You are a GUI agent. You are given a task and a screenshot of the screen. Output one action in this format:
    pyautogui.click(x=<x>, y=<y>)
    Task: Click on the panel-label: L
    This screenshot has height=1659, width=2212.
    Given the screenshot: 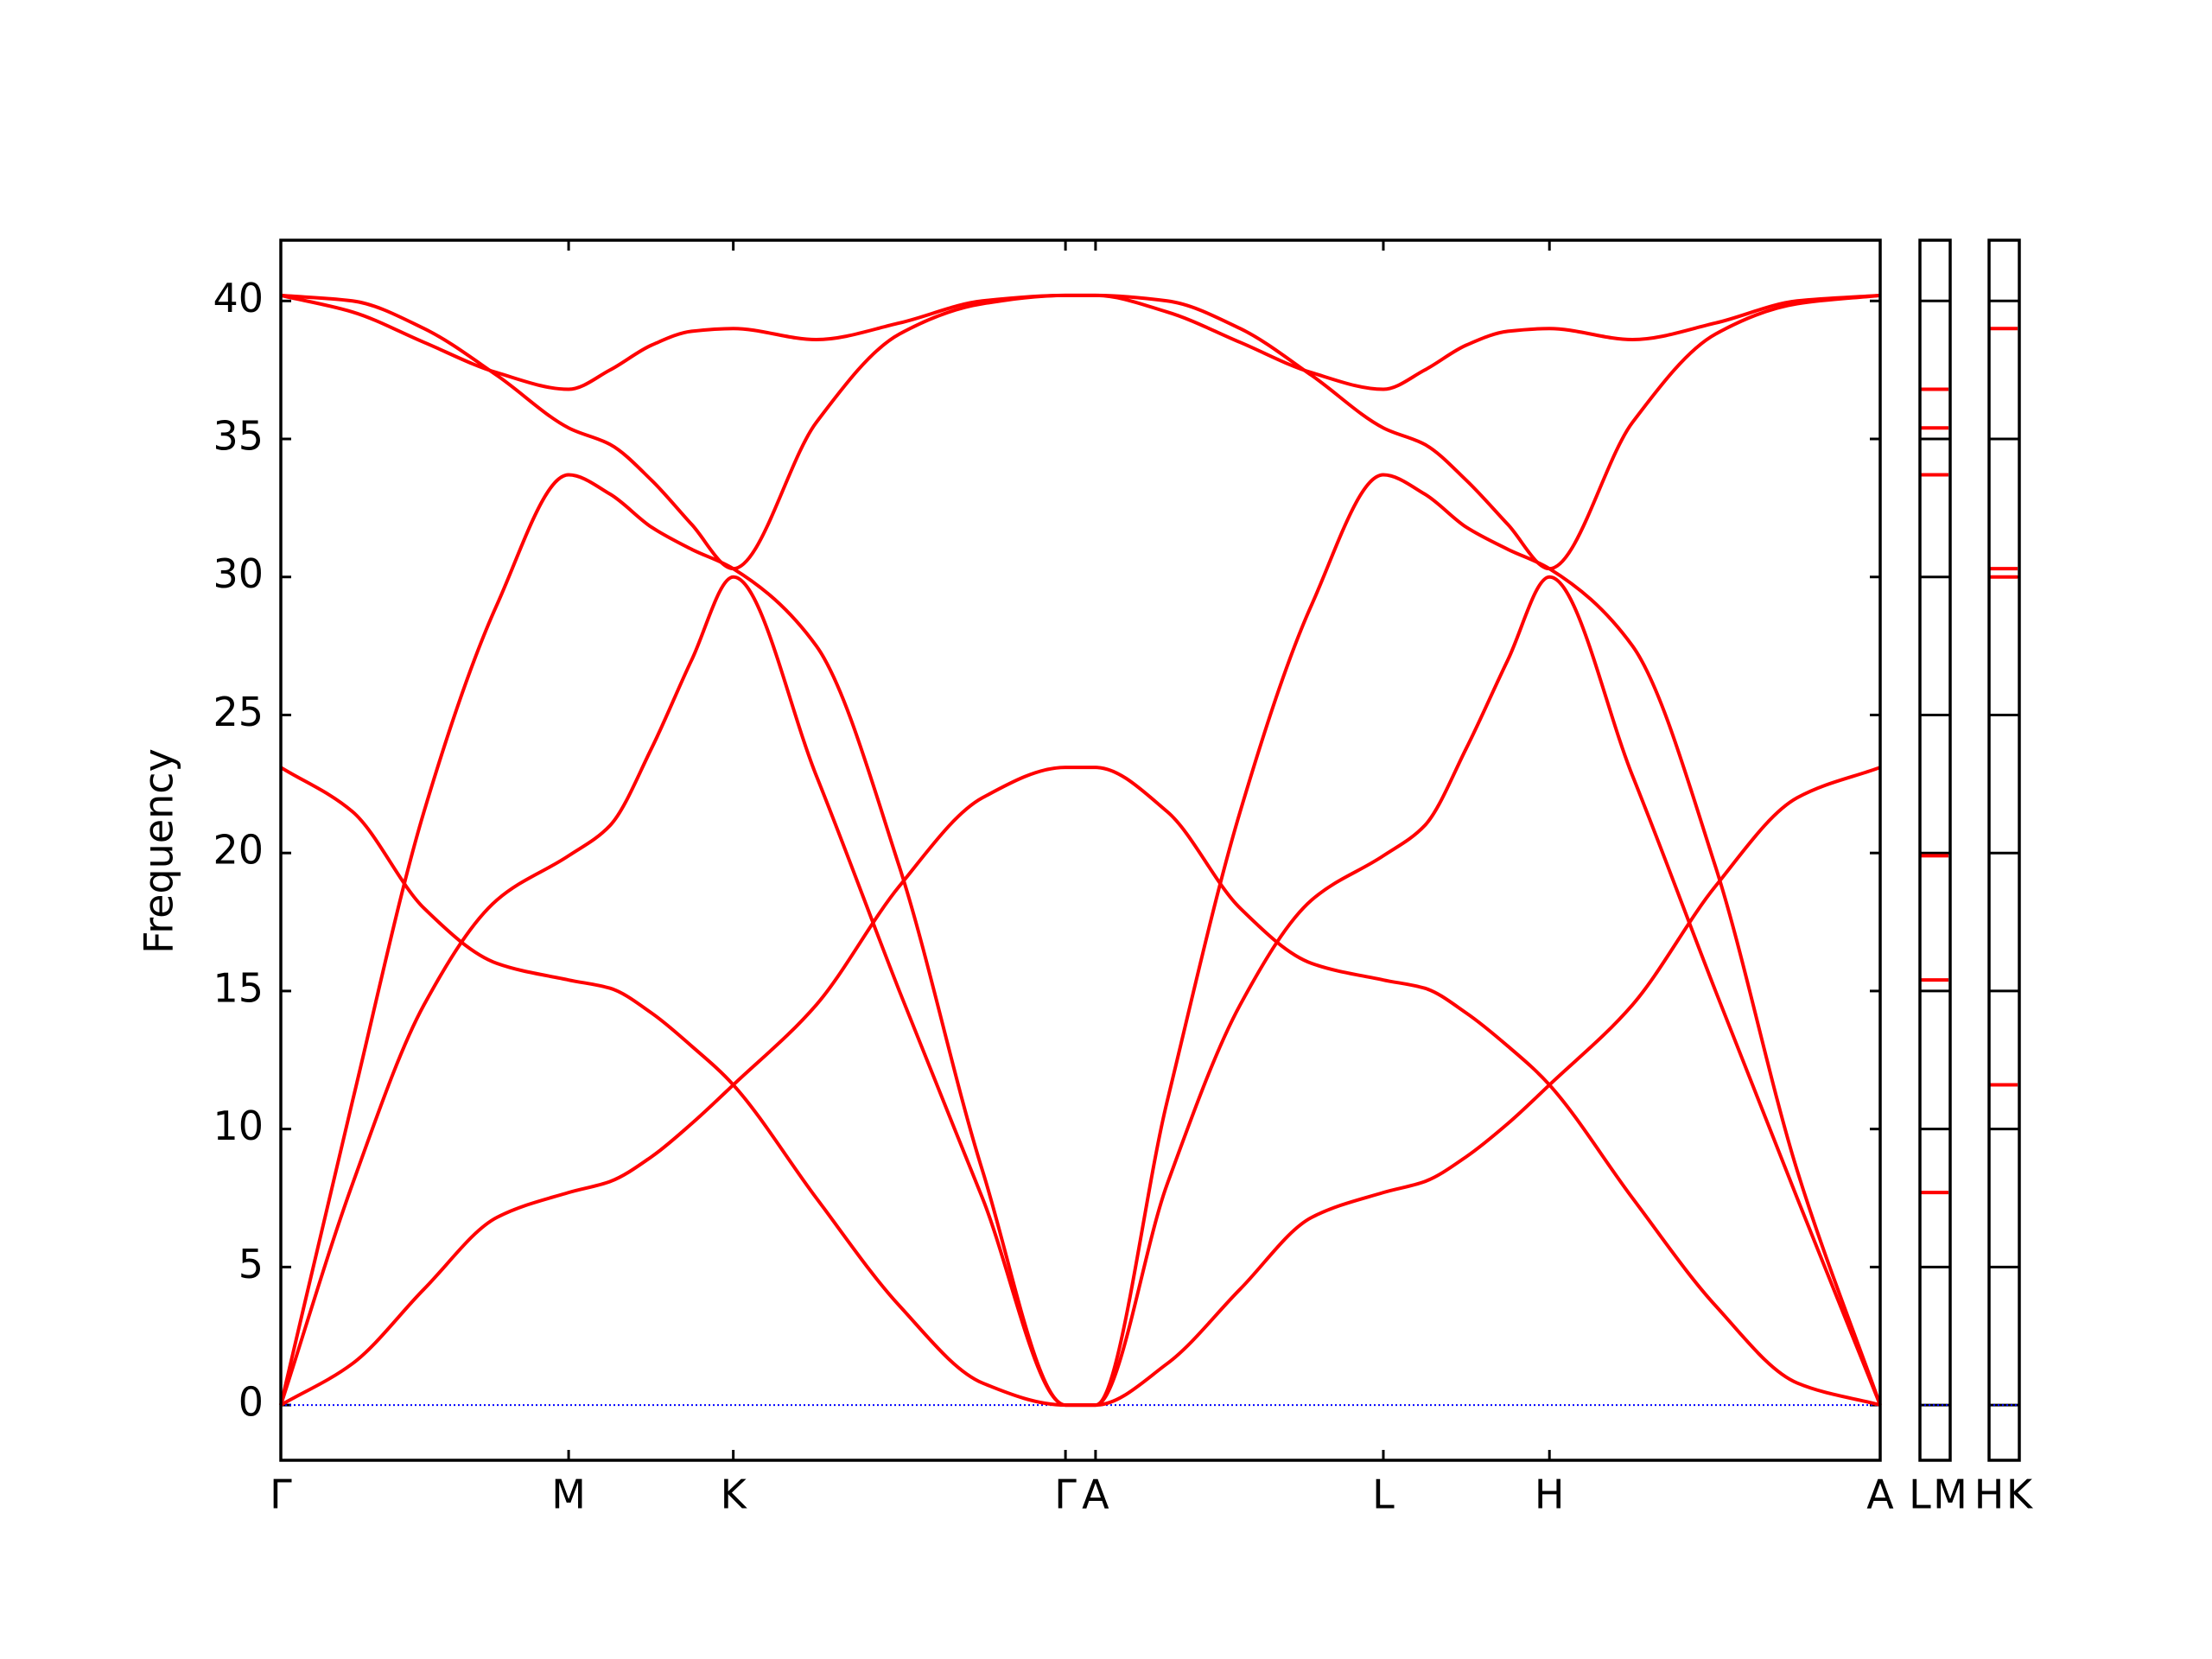 What is the action you would take?
    pyautogui.click(x=1920, y=1494)
    